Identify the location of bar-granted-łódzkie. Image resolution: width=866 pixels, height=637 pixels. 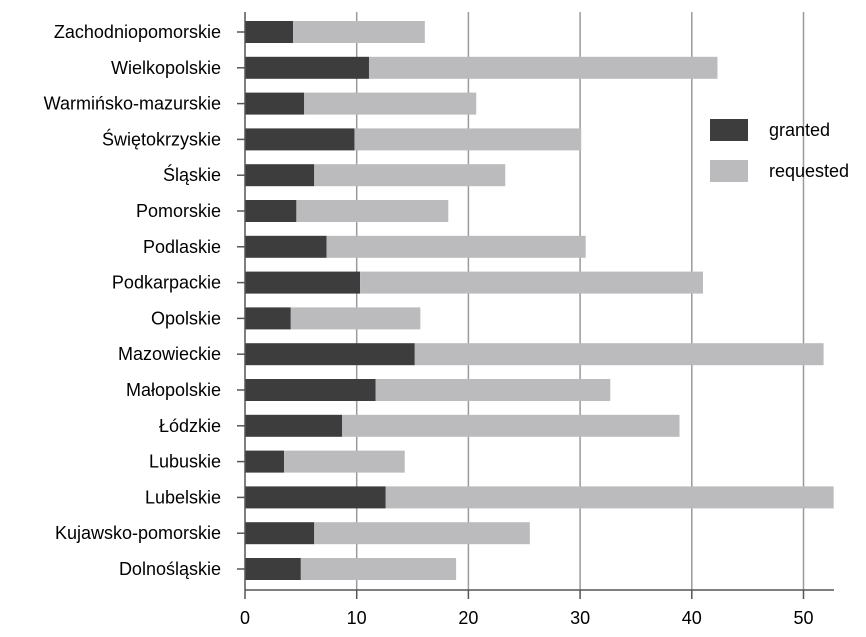
(294, 425).